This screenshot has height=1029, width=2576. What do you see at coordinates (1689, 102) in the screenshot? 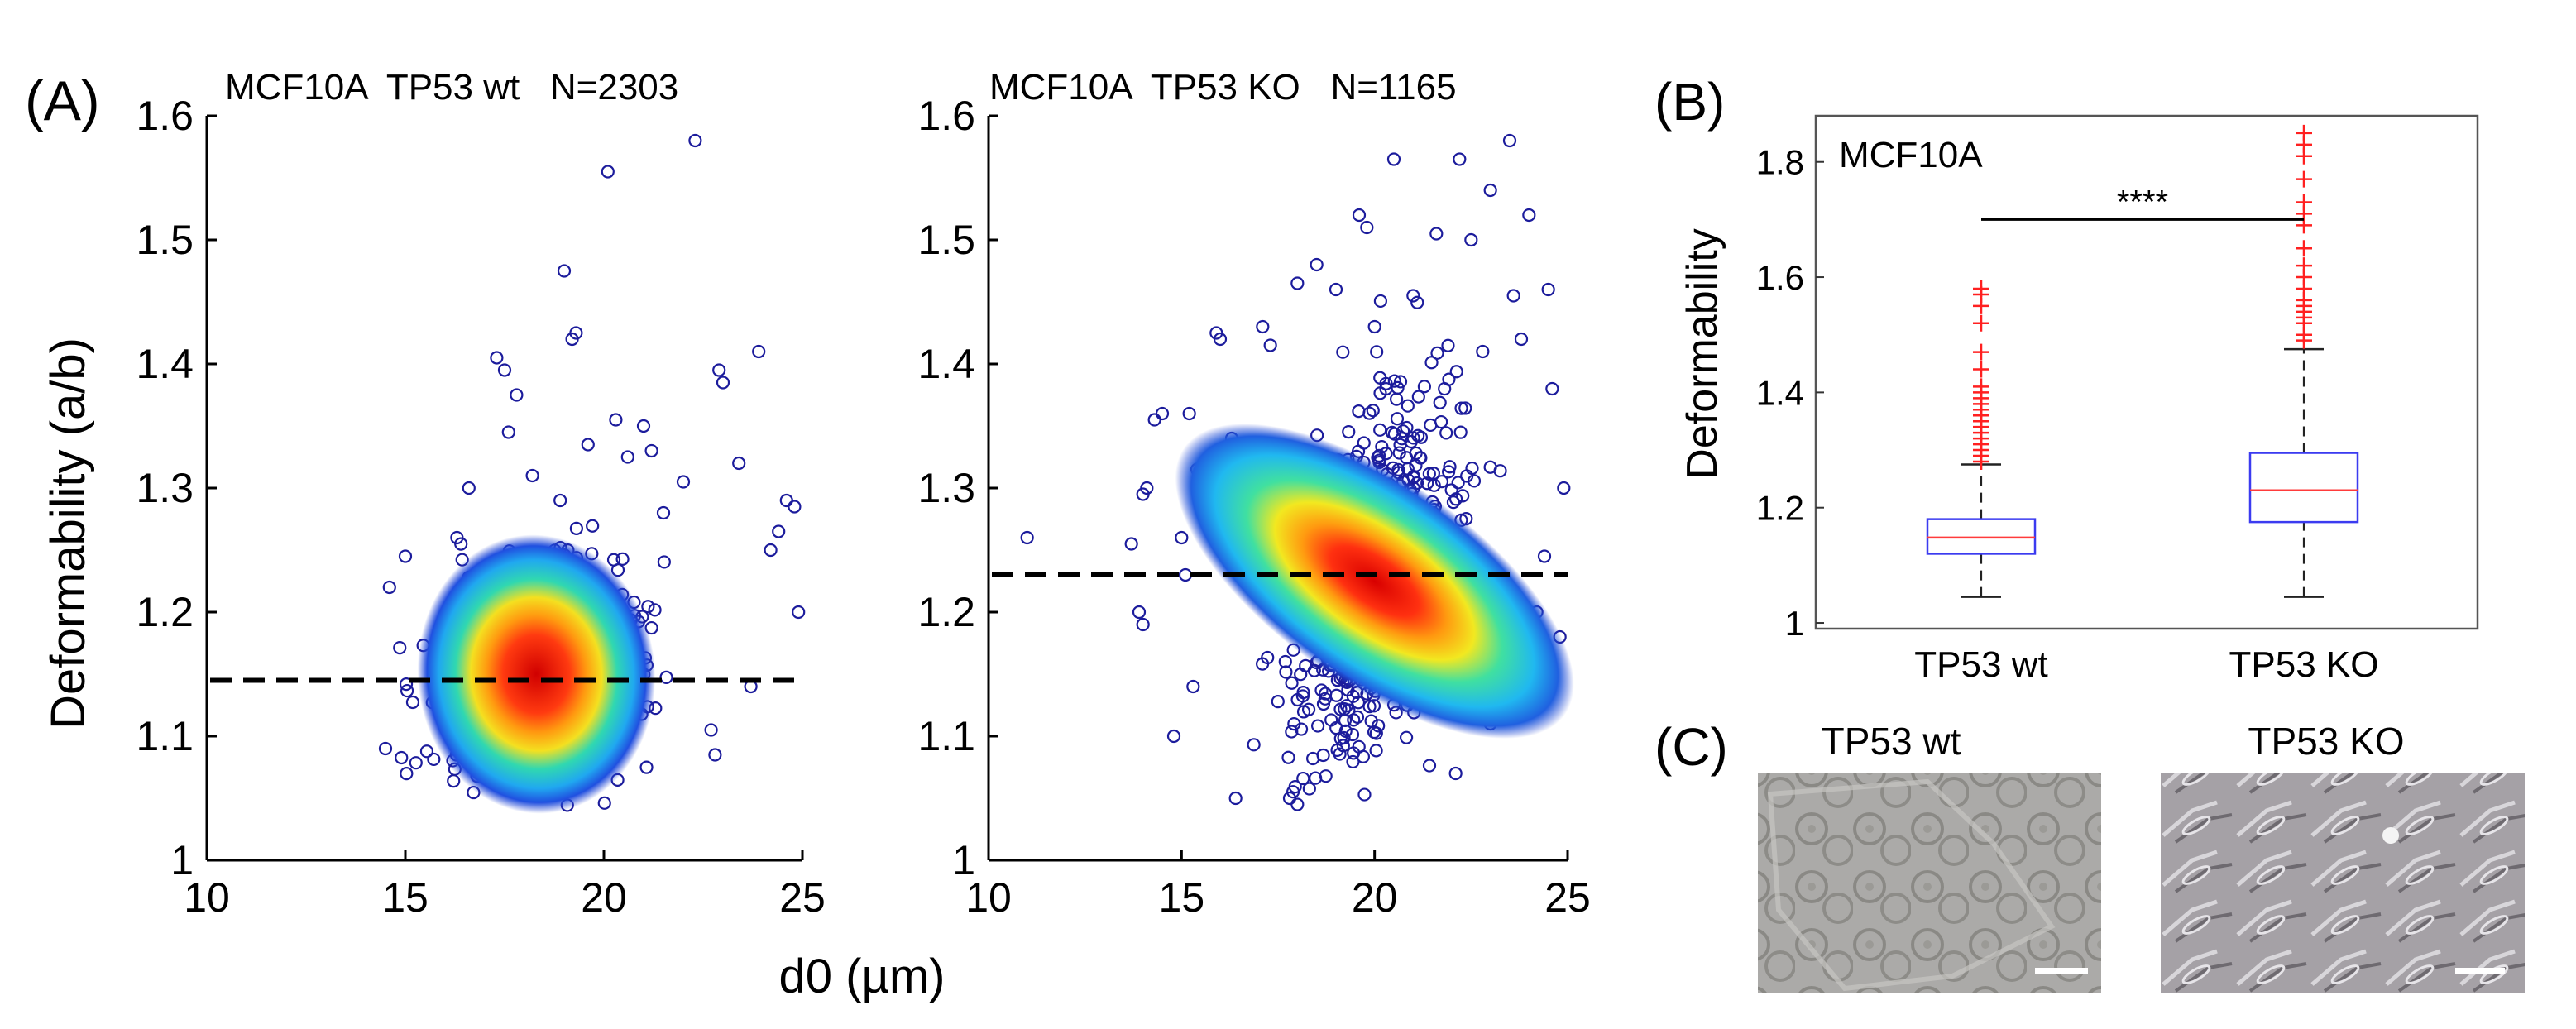
I see `panel-label-b: (B)` at bounding box center [1689, 102].